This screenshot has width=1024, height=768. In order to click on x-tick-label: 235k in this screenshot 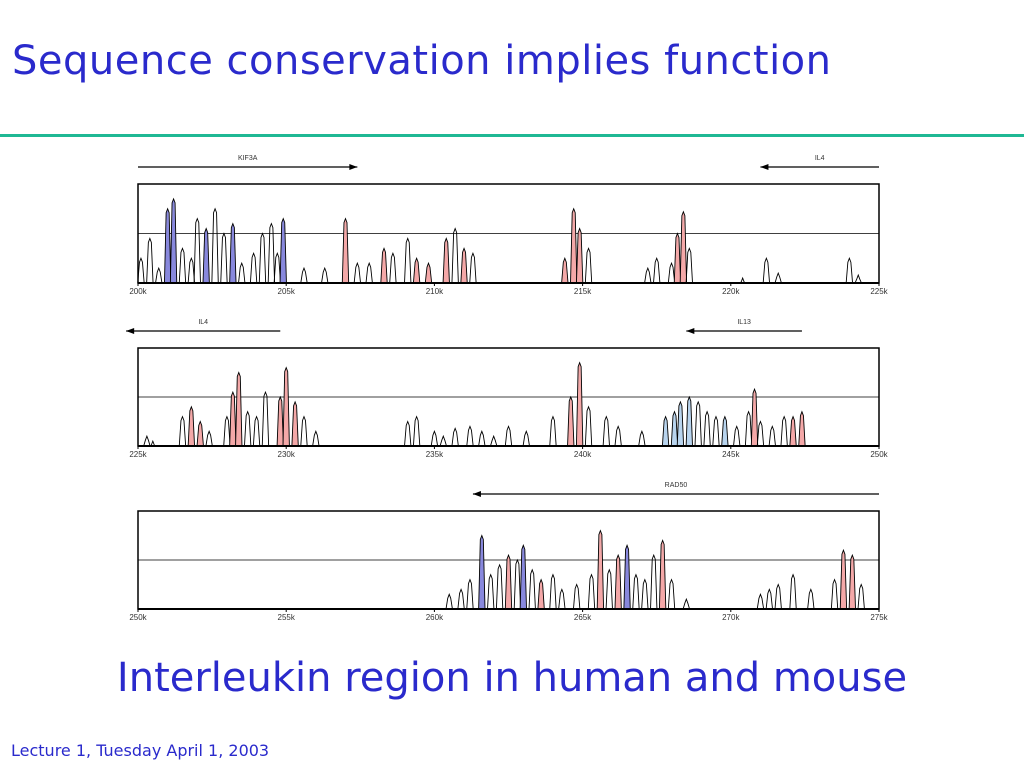, I will do `click(435, 454)`.